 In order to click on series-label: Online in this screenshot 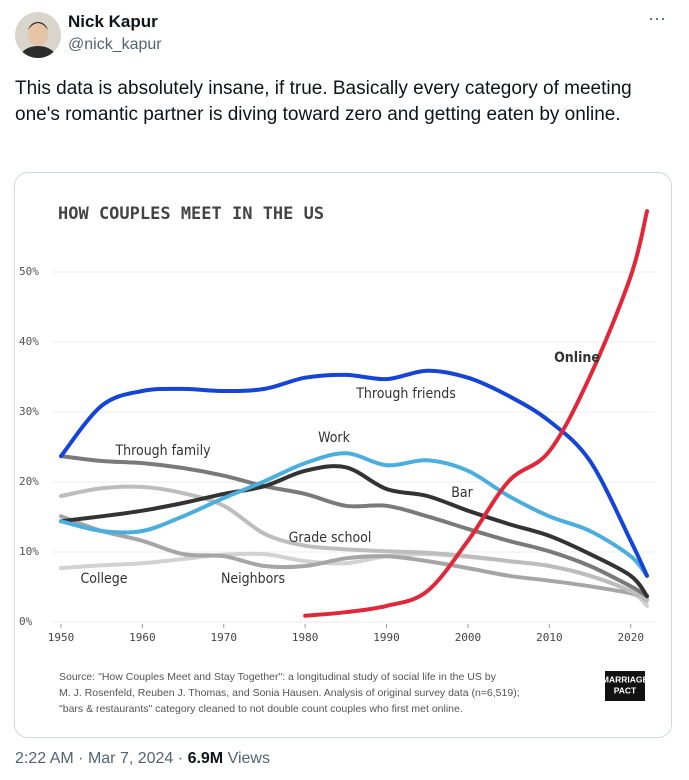, I will do `click(577, 358)`.